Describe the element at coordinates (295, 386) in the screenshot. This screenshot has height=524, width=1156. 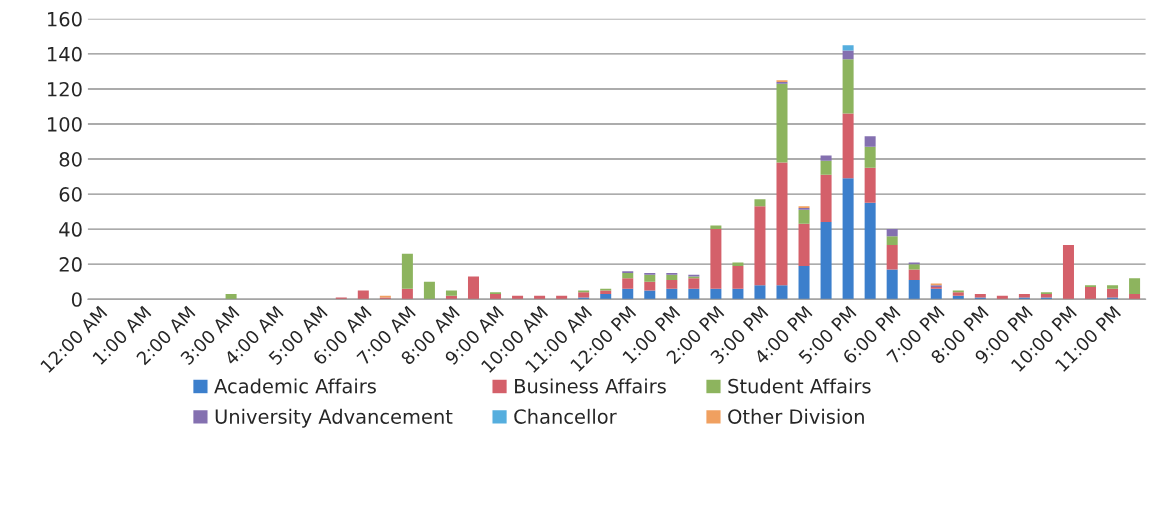
I see `legend-label: Academic Affairs` at that location.